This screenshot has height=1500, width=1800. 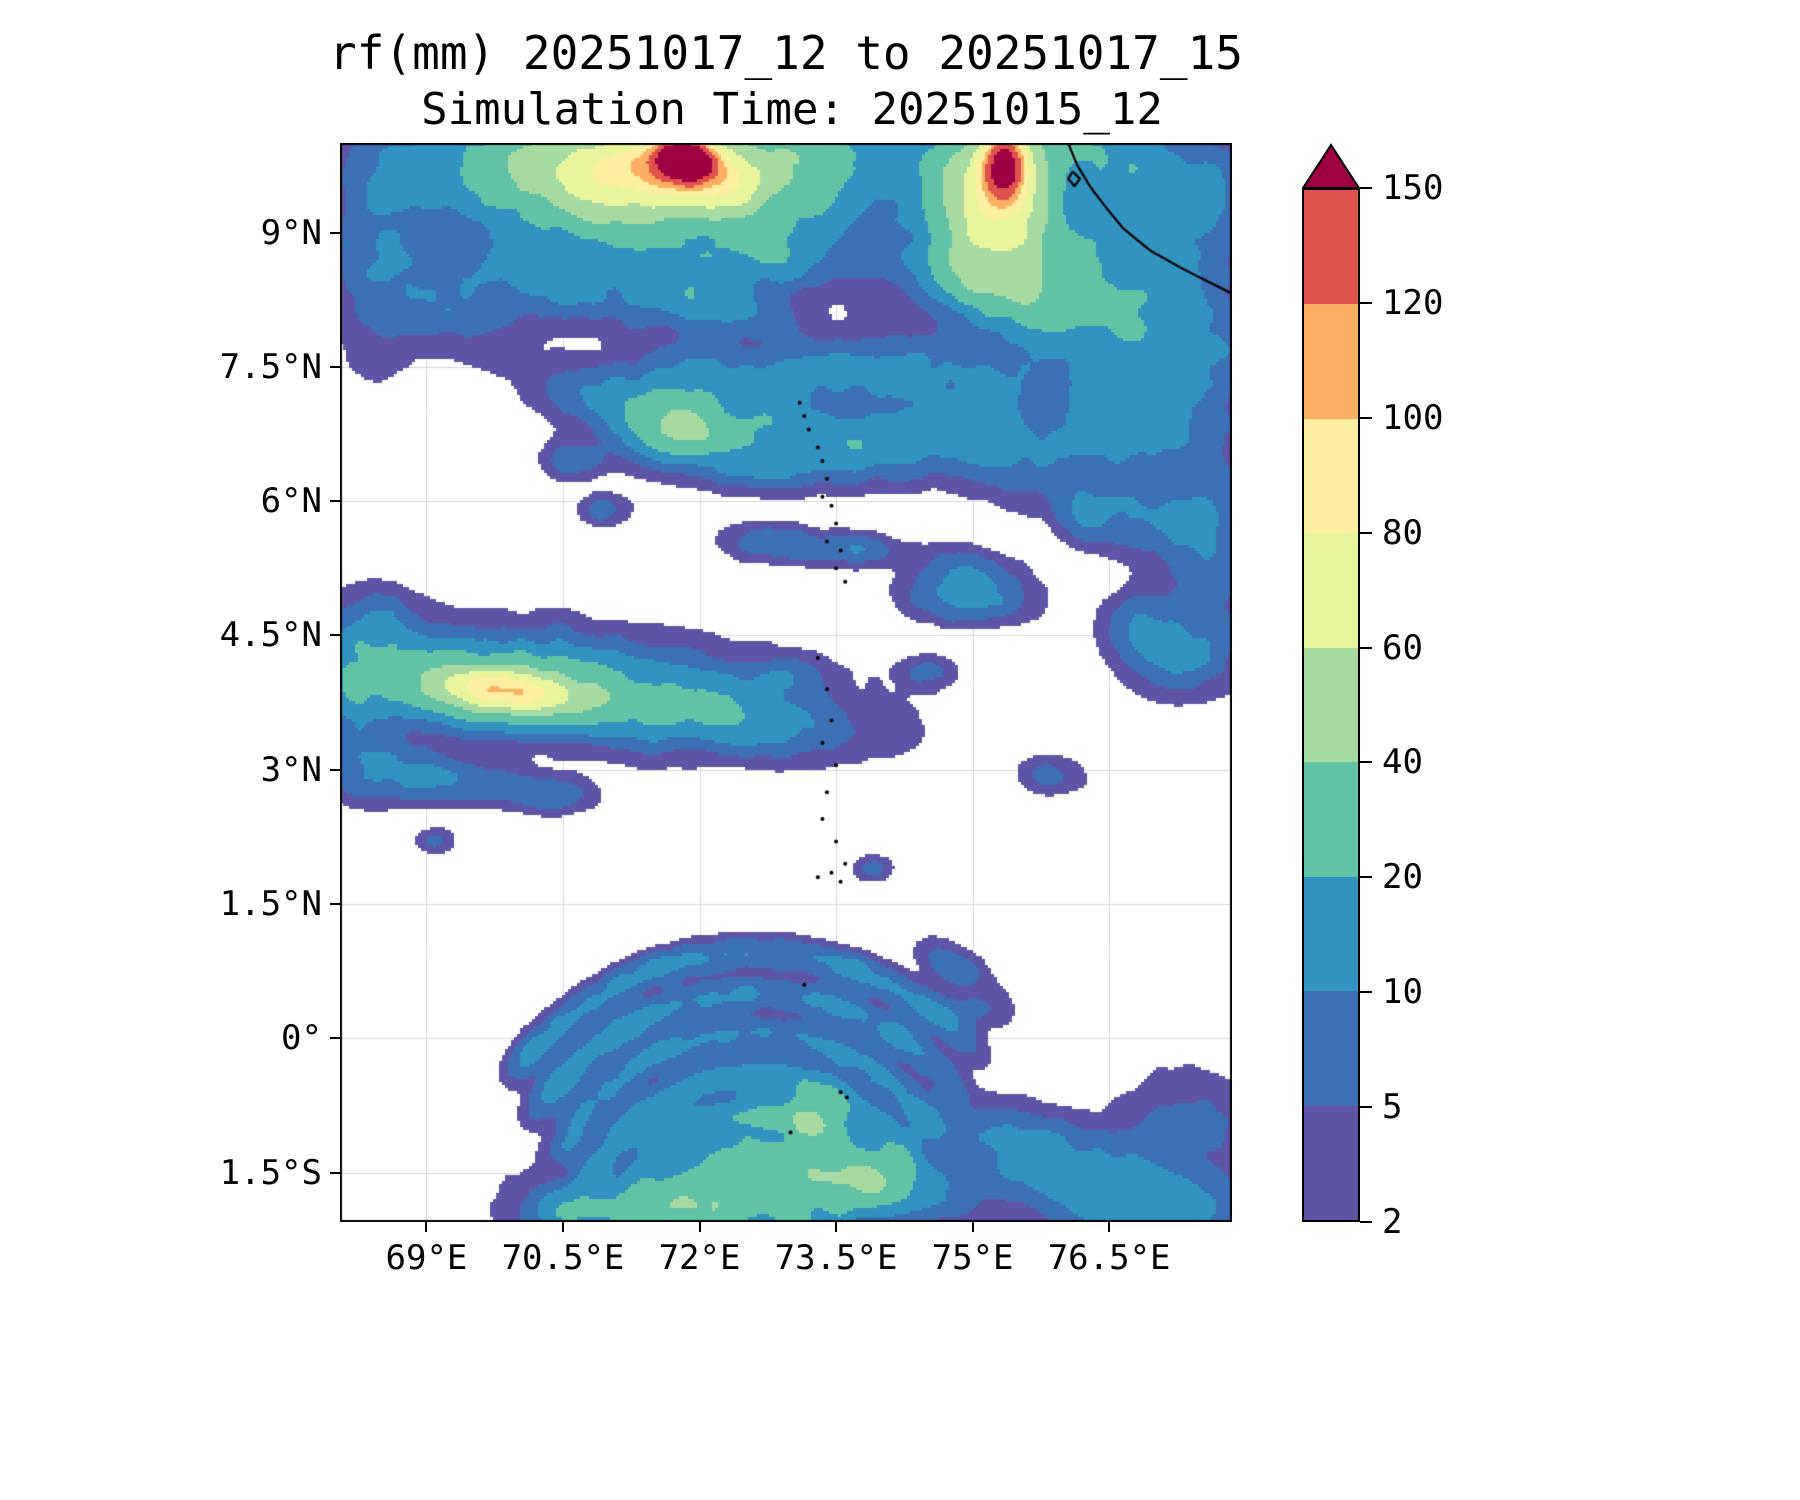 I want to click on colorbar-tick-label: 2, so click(x=1392, y=1222).